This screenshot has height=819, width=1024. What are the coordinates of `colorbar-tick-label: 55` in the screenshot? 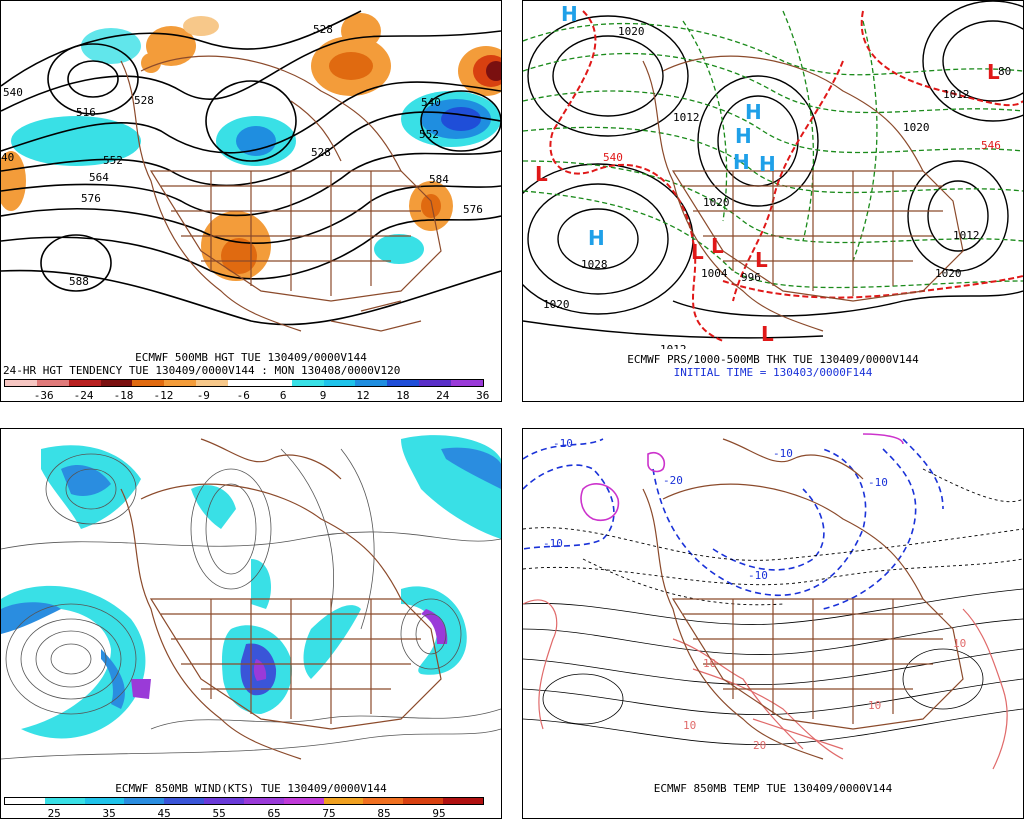 It's located at (219, 813).